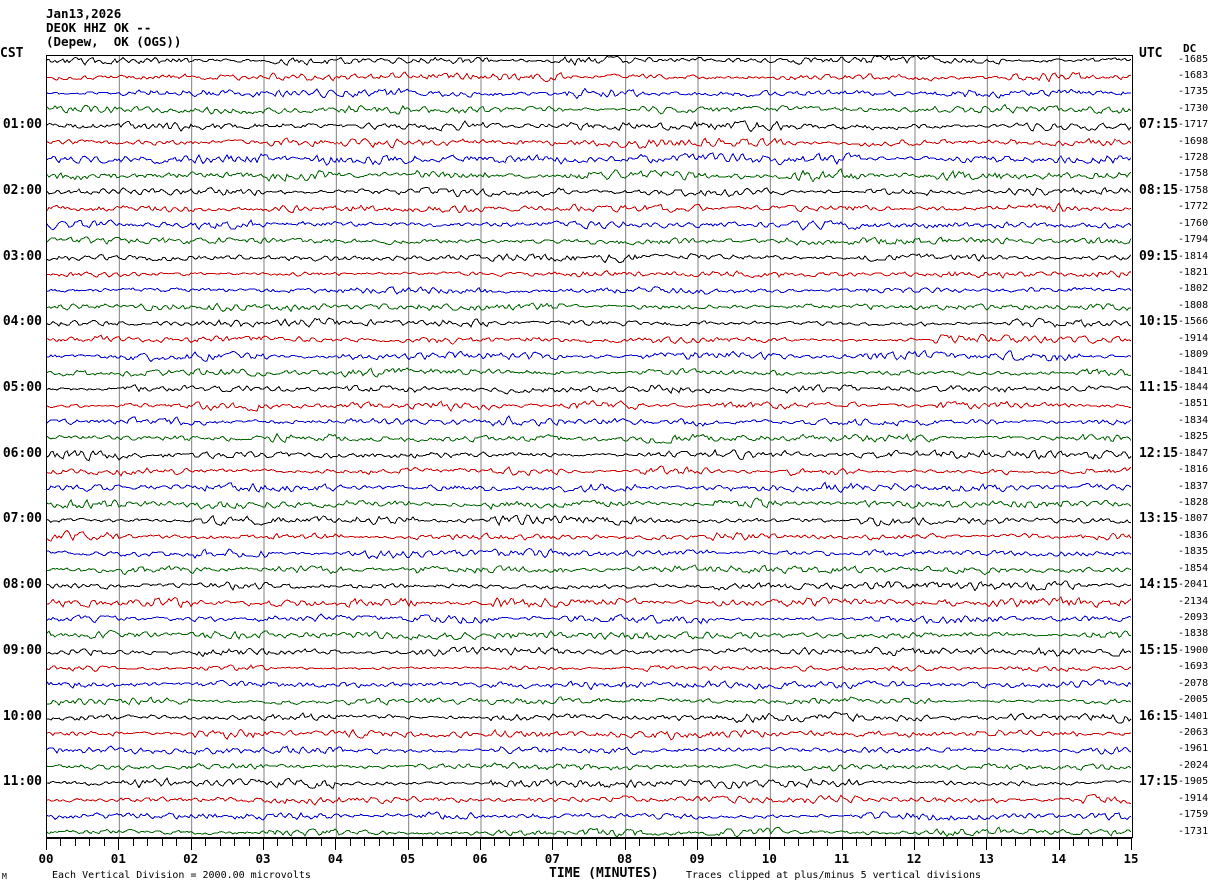  Describe the element at coordinates (769, 858) in the screenshot. I see `x-tick-label: 10` at that location.